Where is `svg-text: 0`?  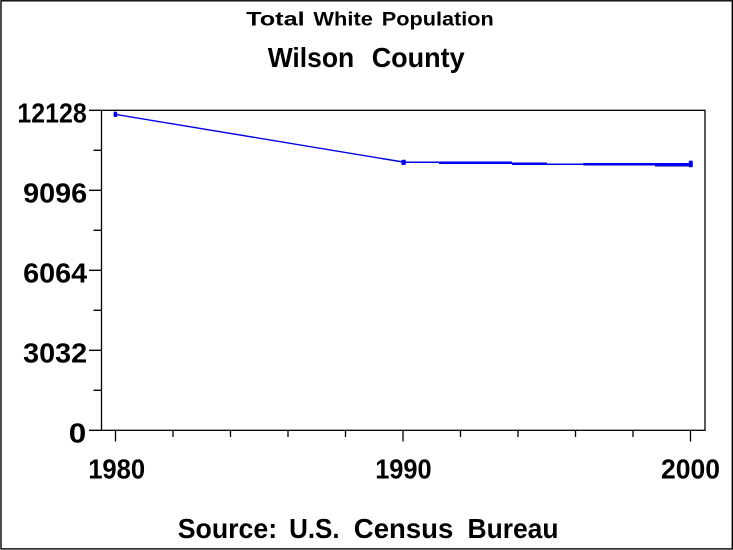 svg-text: 0 is located at coordinates (78, 432).